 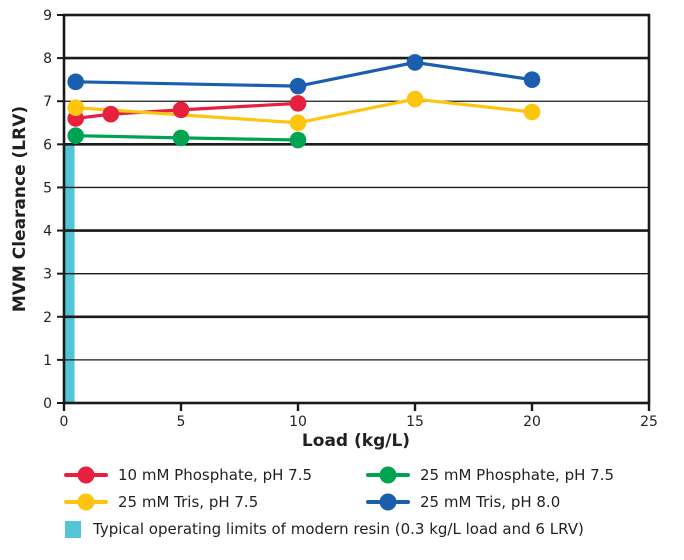 What do you see at coordinates (188, 502) in the screenshot?
I see `legend-label: 25 mM Tris, pH 7.5` at bounding box center [188, 502].